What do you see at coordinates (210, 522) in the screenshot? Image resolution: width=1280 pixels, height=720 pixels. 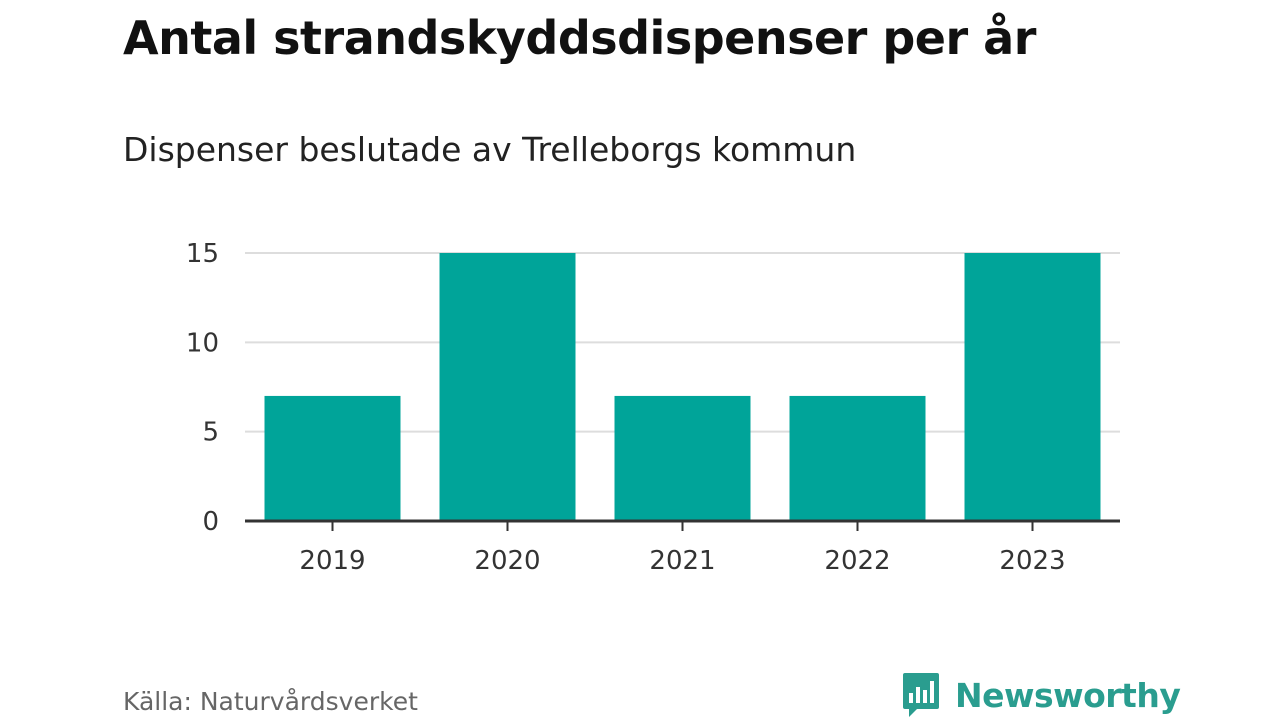 I see `y-tick-label-0: 0` at bounding box center [210, 522].